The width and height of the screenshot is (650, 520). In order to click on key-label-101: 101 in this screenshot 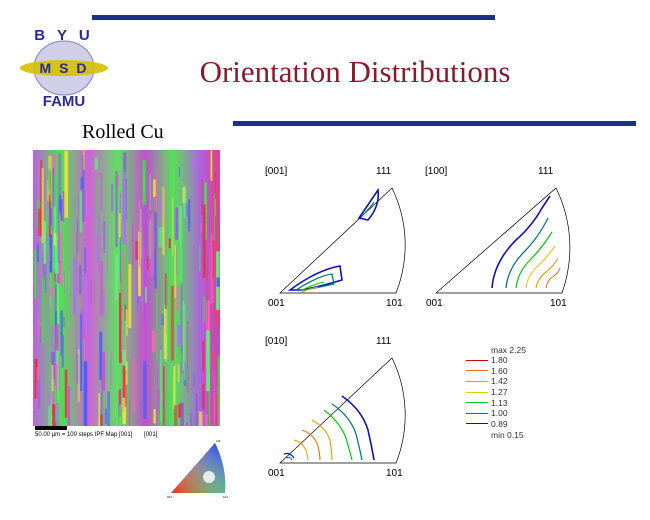, I will do `click(225, 497)`.